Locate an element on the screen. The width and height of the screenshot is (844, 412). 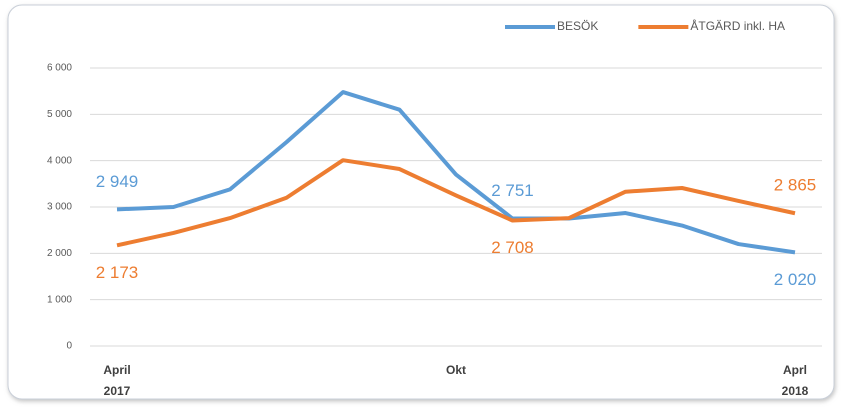
data-label: 2 949 is located at coordinates (117, 181).